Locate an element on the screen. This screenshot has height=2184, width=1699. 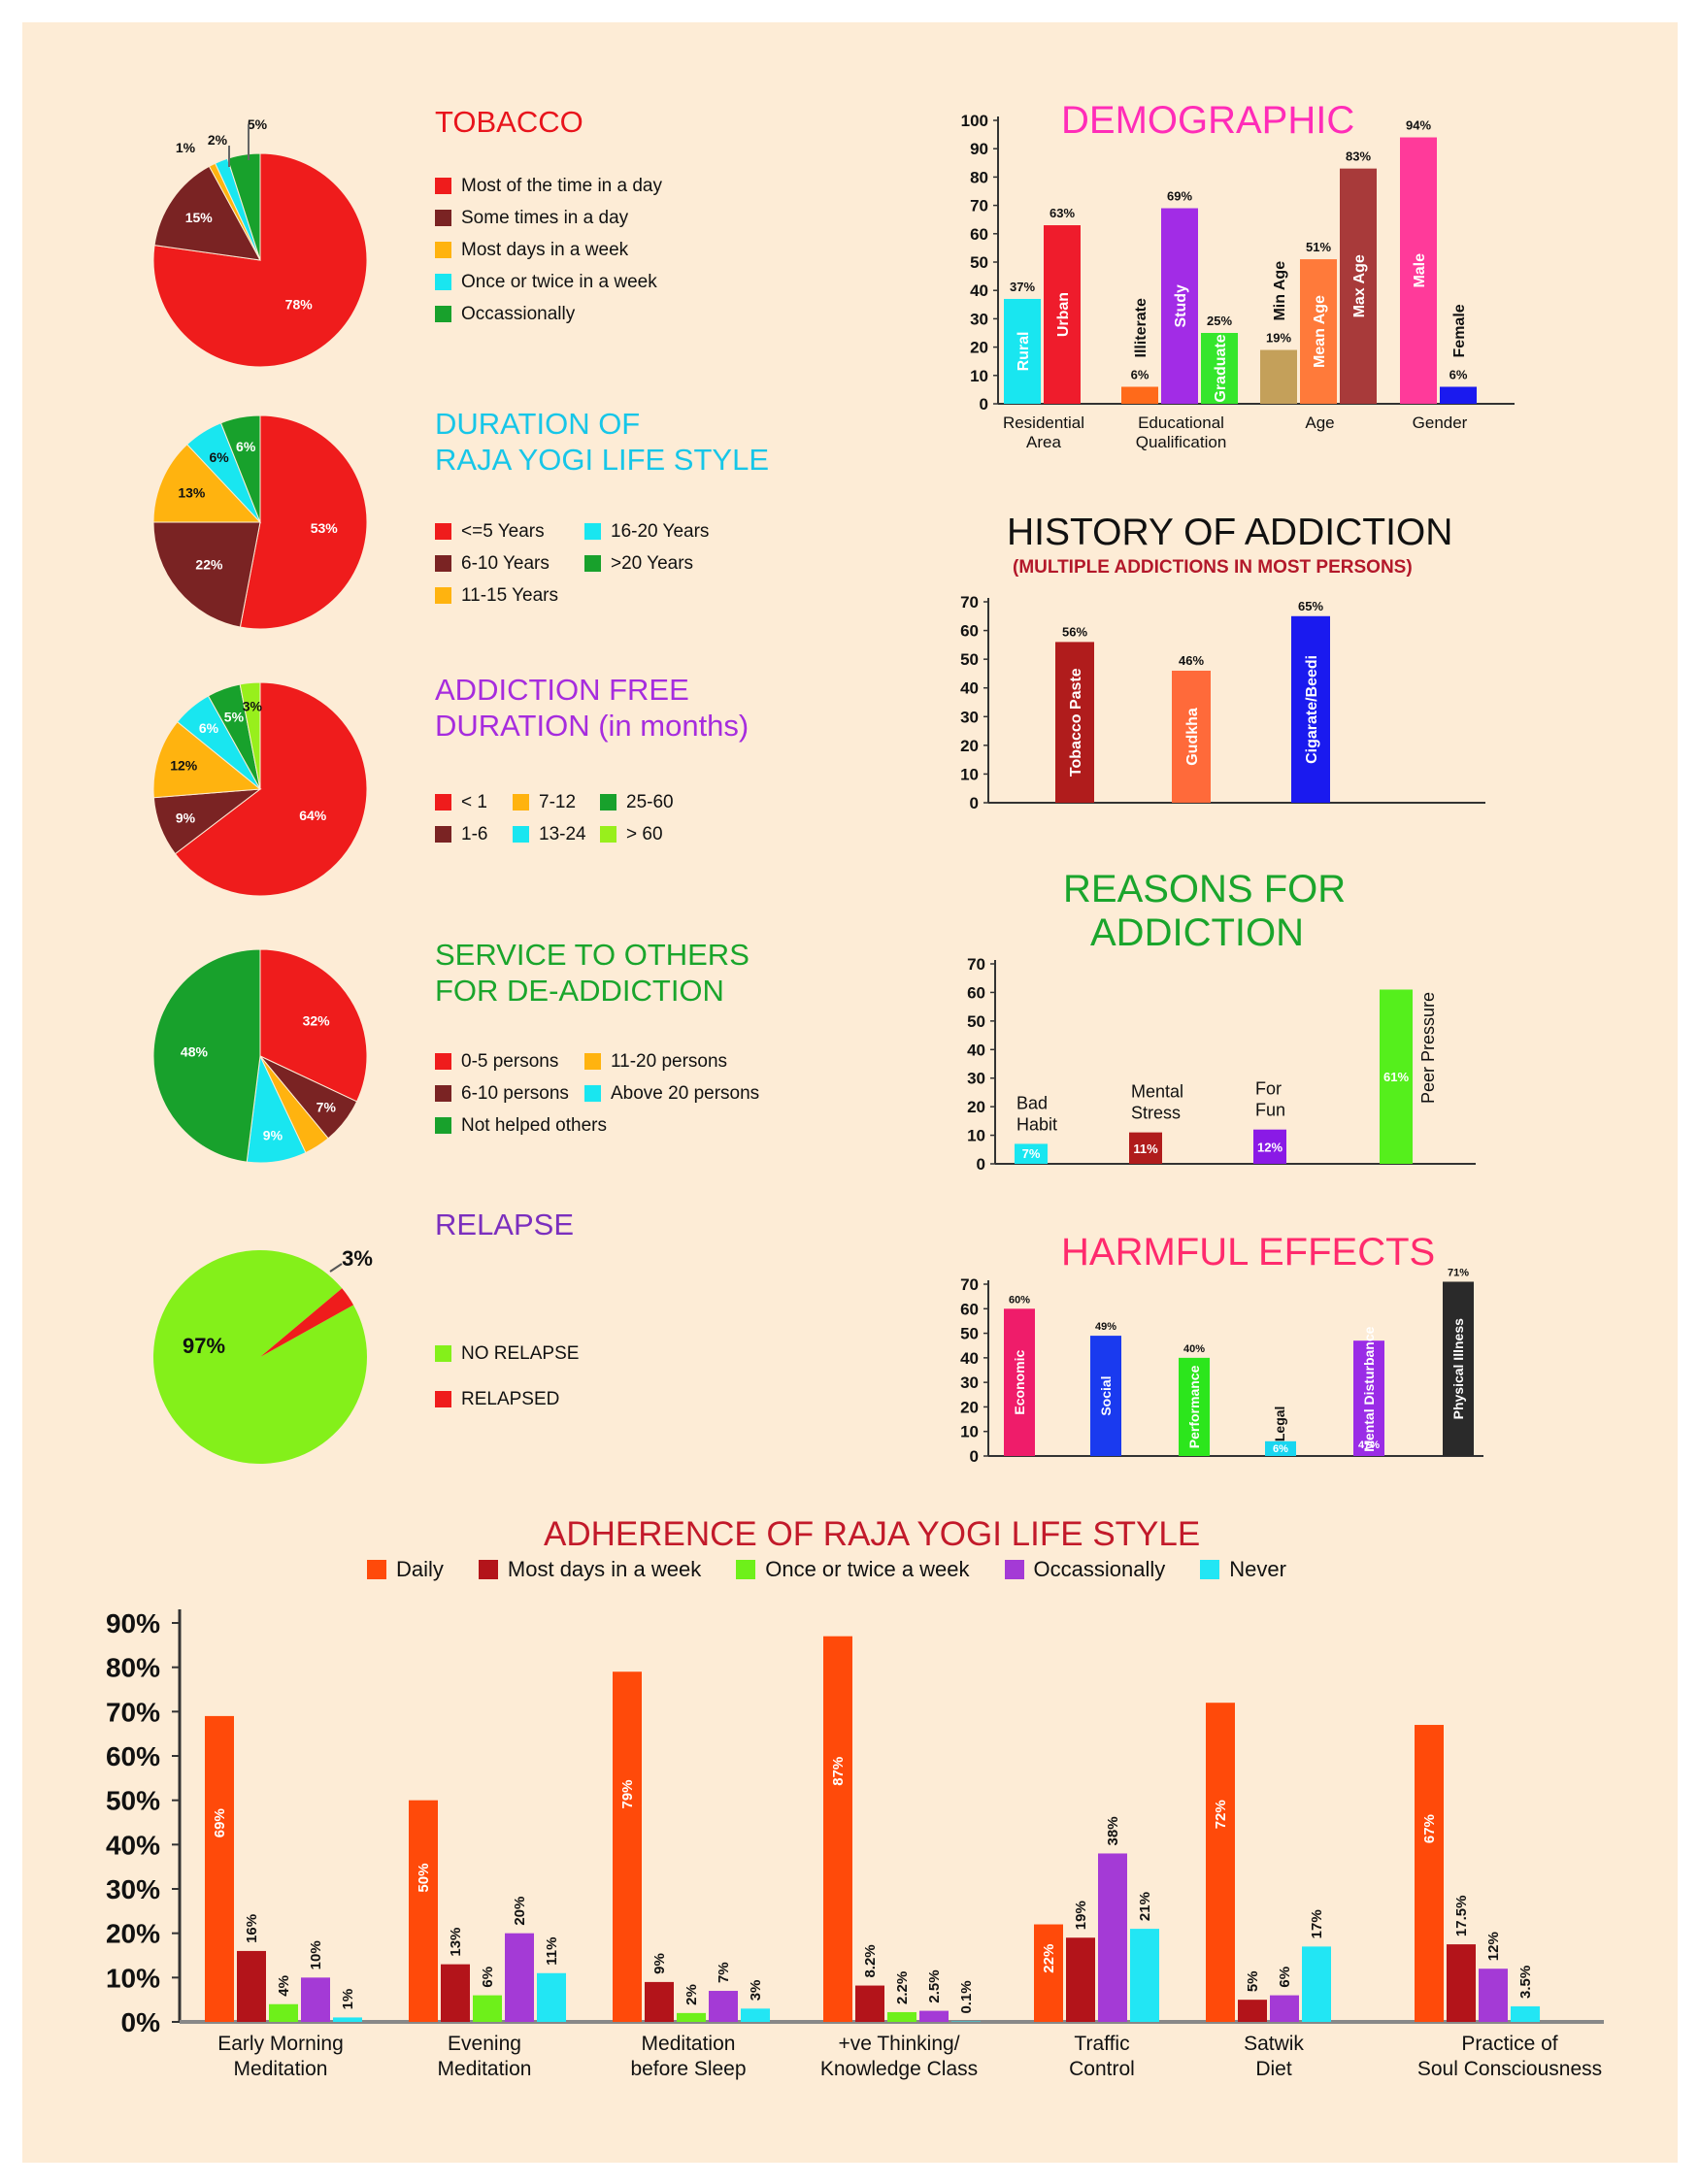
bar-value-label: 2.2% is located at coordinates (902, 1987).